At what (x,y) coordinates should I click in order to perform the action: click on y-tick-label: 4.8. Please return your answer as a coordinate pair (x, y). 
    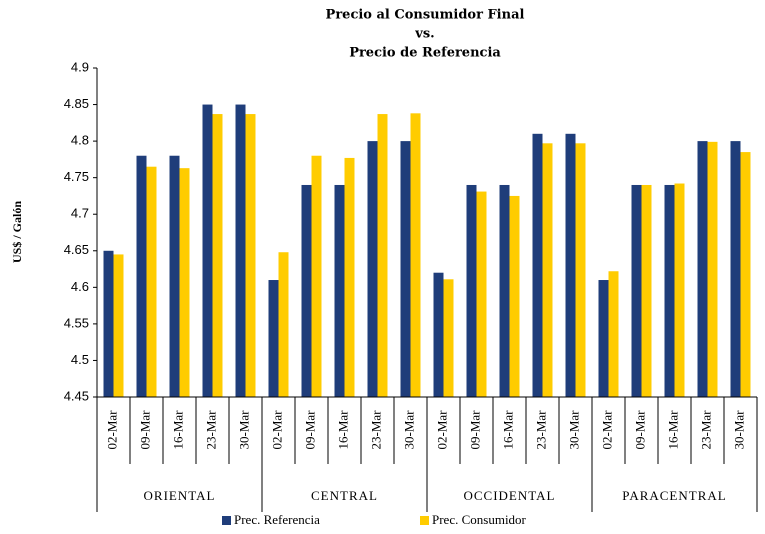
    Looking at the image, I should click on (80, 140).